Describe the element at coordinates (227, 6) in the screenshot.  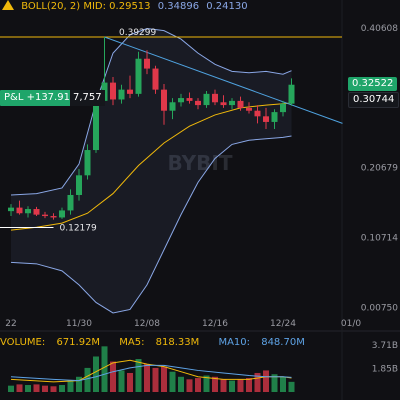
I see `boll-lower-value: 0.24130` at that location.